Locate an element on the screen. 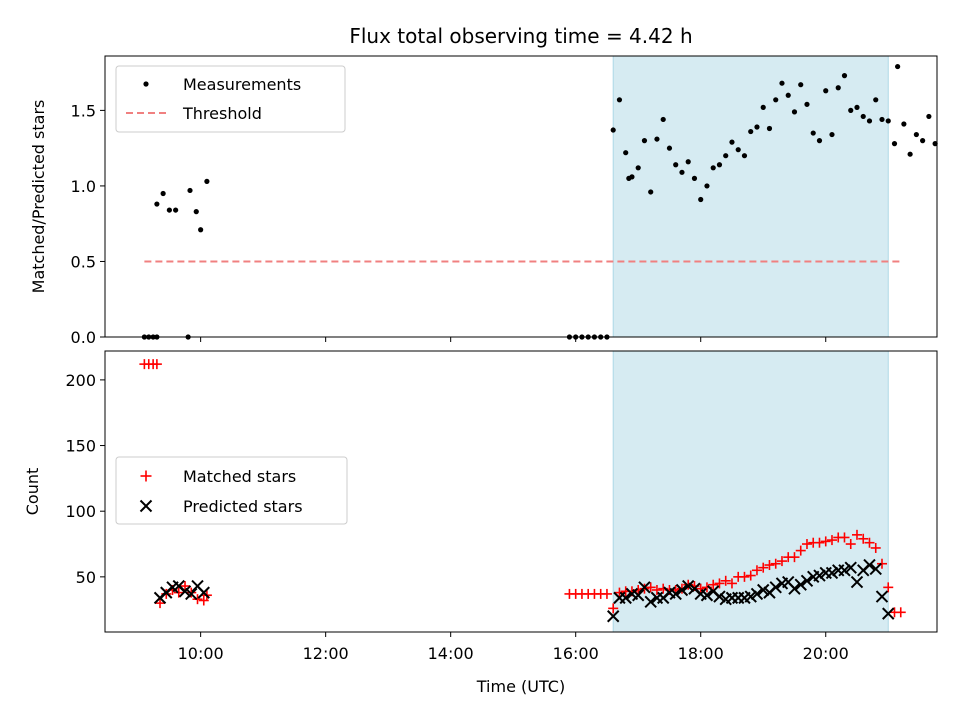  y-tick-label: 100 is located at coordinates (80, 511).